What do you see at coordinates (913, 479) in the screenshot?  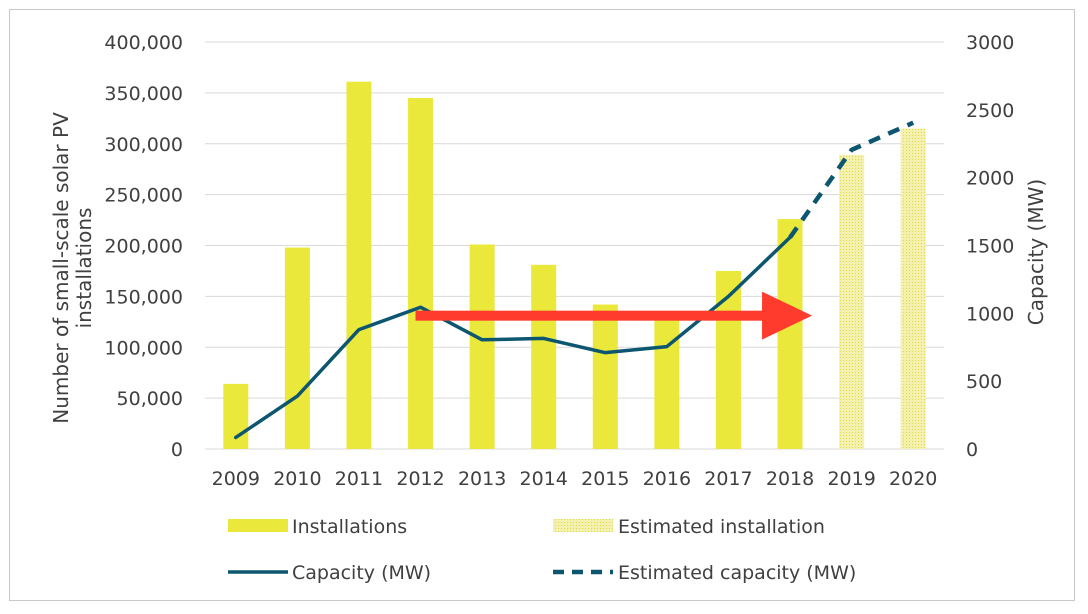 I see `x-tick-label: 2020` at bounding box center [913, 479].